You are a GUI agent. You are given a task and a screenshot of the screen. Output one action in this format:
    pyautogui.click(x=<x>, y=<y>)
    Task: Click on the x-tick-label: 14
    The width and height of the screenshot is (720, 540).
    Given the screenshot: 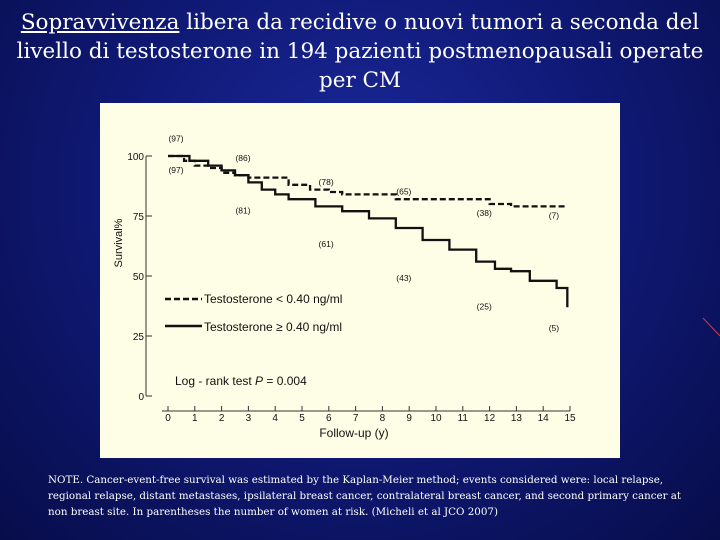 What is the action you would take?
    pyautogui.click(x=544, y=418)
    